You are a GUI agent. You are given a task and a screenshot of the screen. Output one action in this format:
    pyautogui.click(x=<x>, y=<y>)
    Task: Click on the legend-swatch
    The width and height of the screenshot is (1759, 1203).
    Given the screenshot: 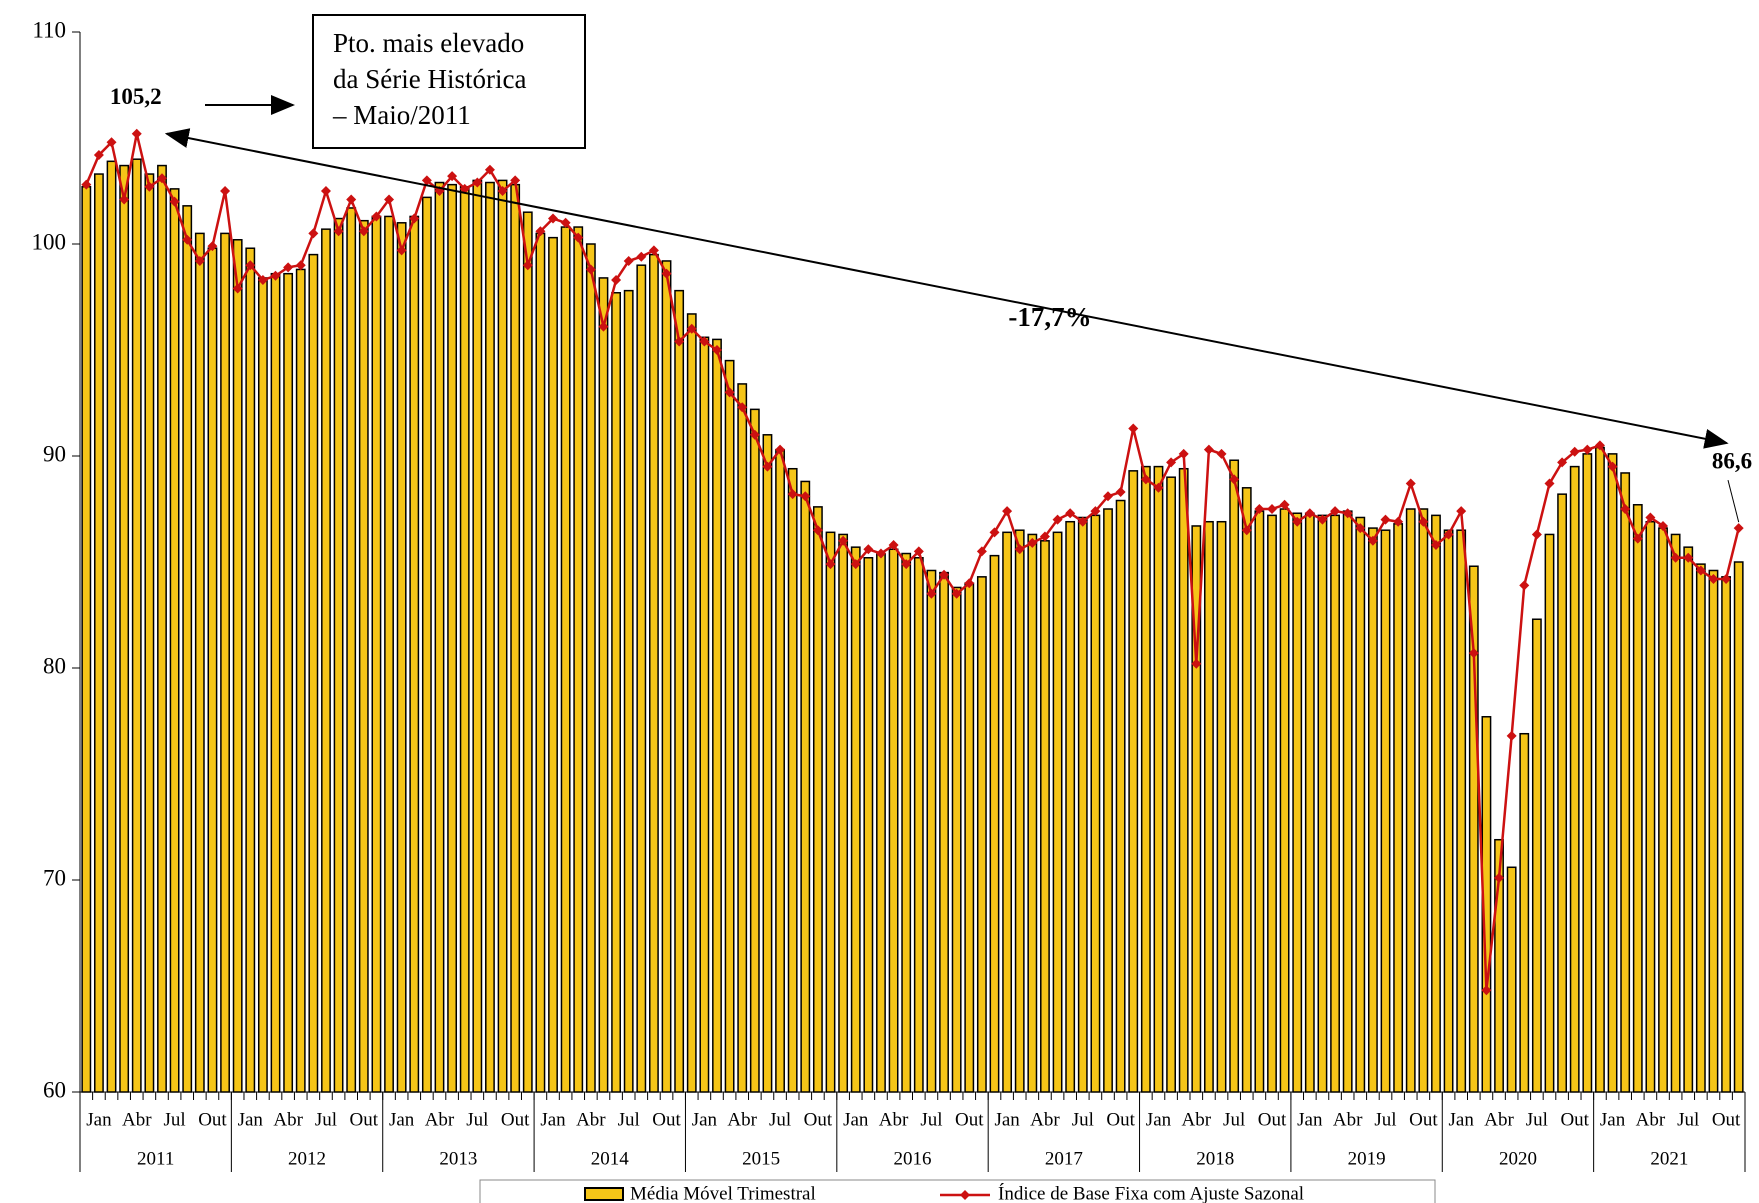 What is the action you would take?
    pyautogui.click(x=604, y=1194)
    